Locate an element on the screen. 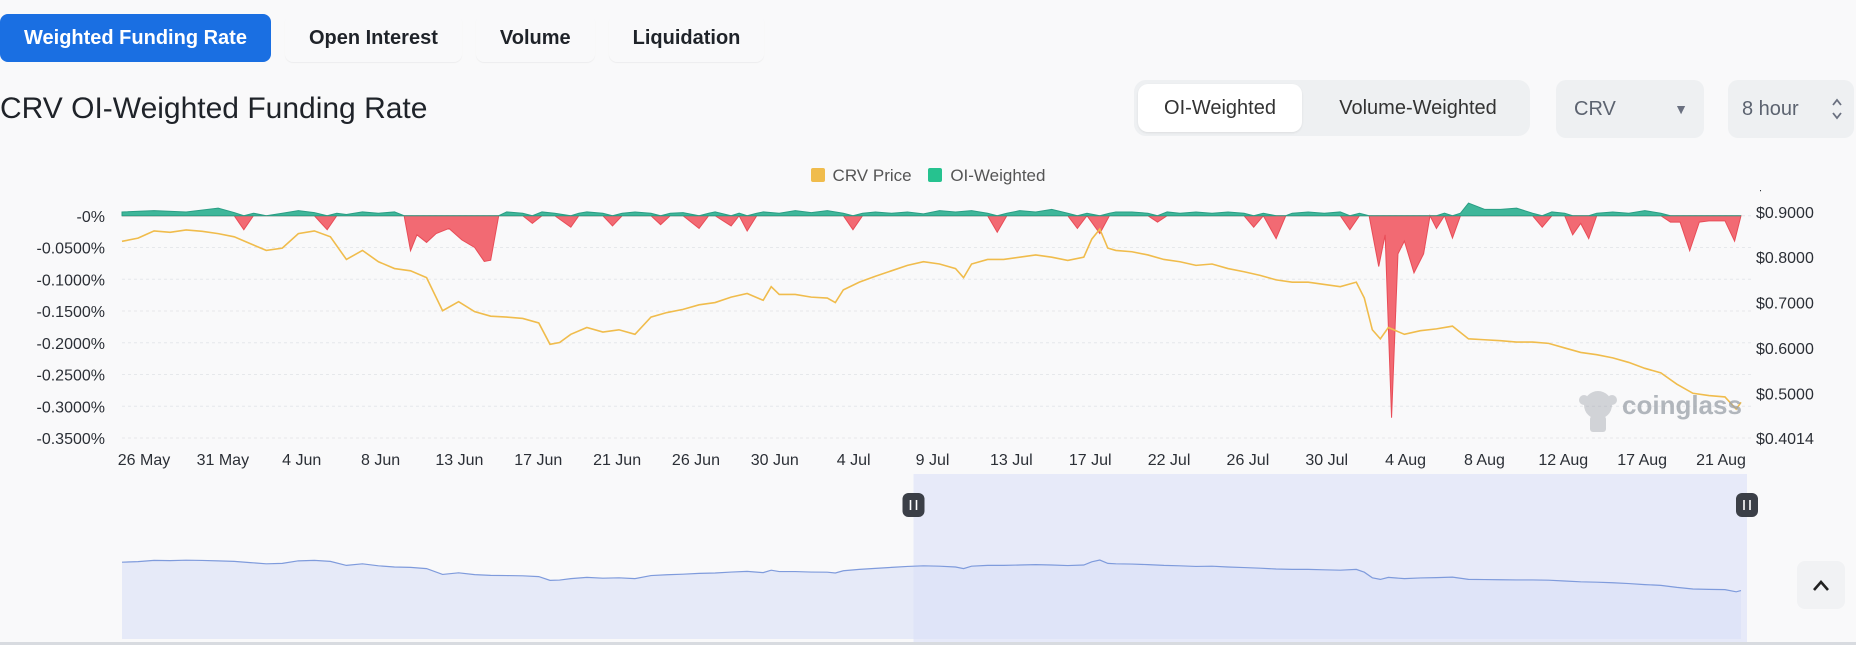 This screenshot has width=1856, height=645. y-left-tick: -0.3000% is located at coordinates (71, 407).